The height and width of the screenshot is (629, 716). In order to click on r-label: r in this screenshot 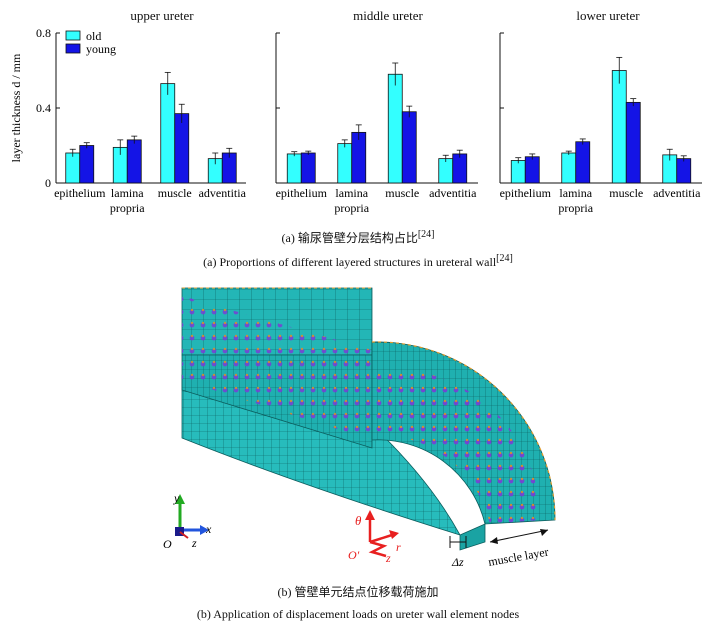, I will do `click(398, 547)`.